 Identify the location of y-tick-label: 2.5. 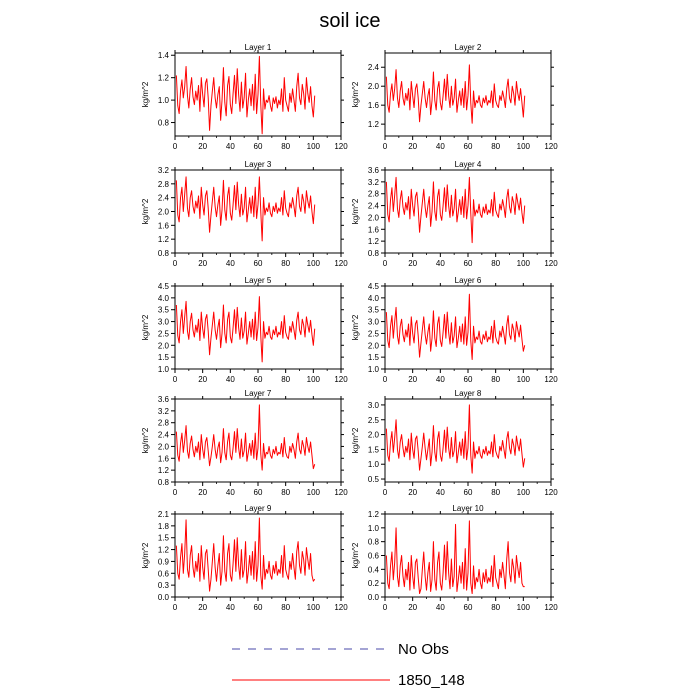
(374, 333).